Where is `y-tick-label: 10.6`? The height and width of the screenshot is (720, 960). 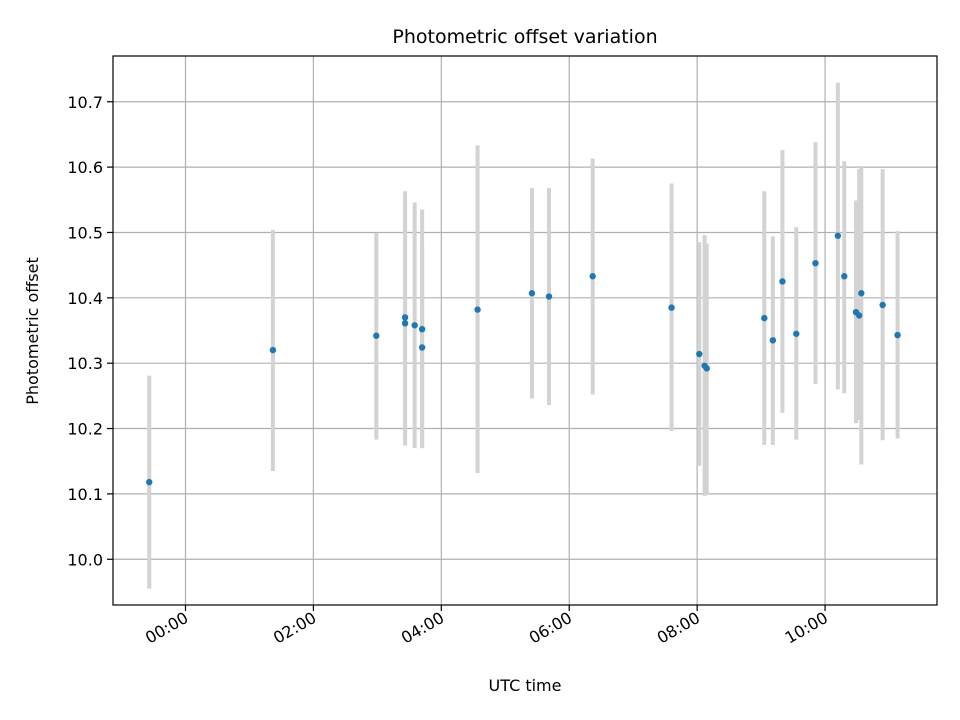
y-tick-label: 10.6 is located at coordinates (85, 167).